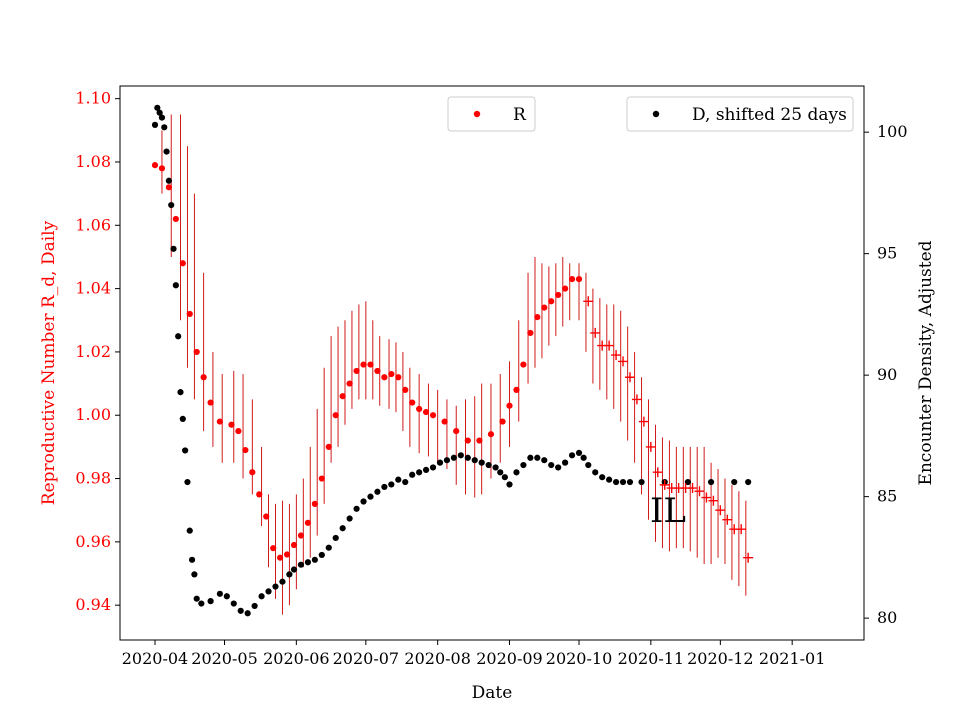 The width and height of the screenshot is (960, 720). Describe the element at coordinates (668, 511) in the screenshot. I see `state-annotation: IL` at that location.